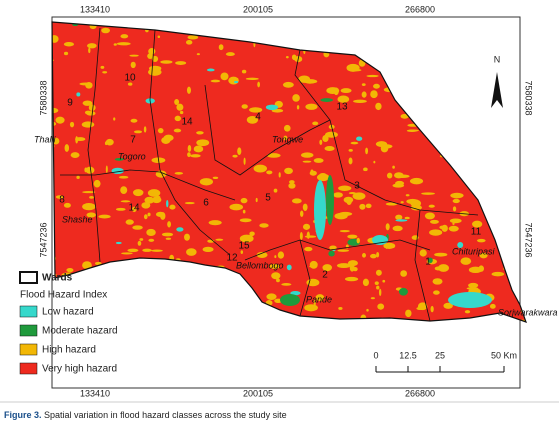  I want to click on place-name: Sorjwarakwara, so click(528, 312).